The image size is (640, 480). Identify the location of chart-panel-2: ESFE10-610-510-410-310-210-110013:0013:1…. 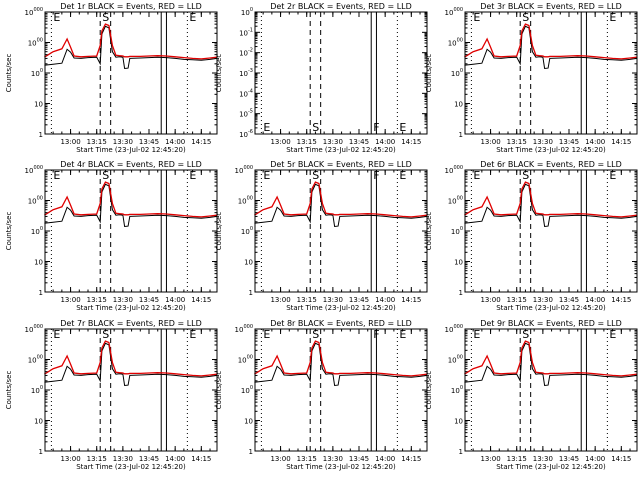
(321, 78).